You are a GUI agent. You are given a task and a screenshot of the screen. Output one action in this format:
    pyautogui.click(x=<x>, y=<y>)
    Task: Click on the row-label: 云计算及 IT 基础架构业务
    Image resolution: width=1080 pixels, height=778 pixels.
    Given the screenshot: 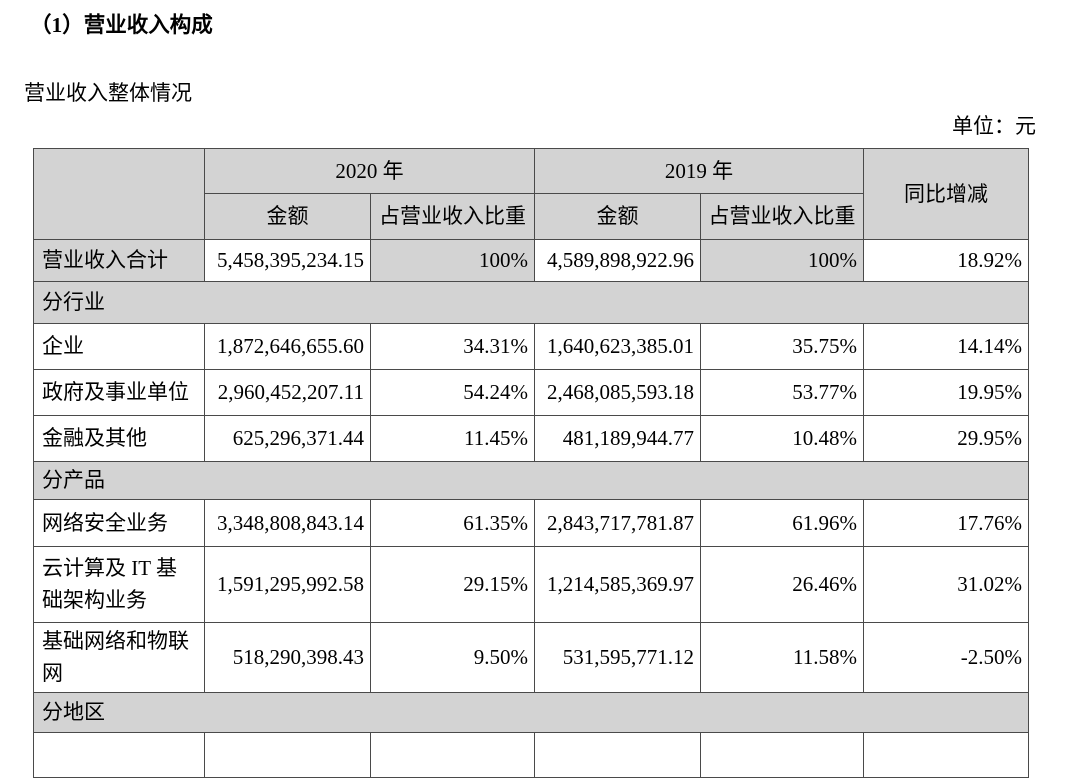 What is the action you would take?
    pyautogui.click(x=119, y=585)
    